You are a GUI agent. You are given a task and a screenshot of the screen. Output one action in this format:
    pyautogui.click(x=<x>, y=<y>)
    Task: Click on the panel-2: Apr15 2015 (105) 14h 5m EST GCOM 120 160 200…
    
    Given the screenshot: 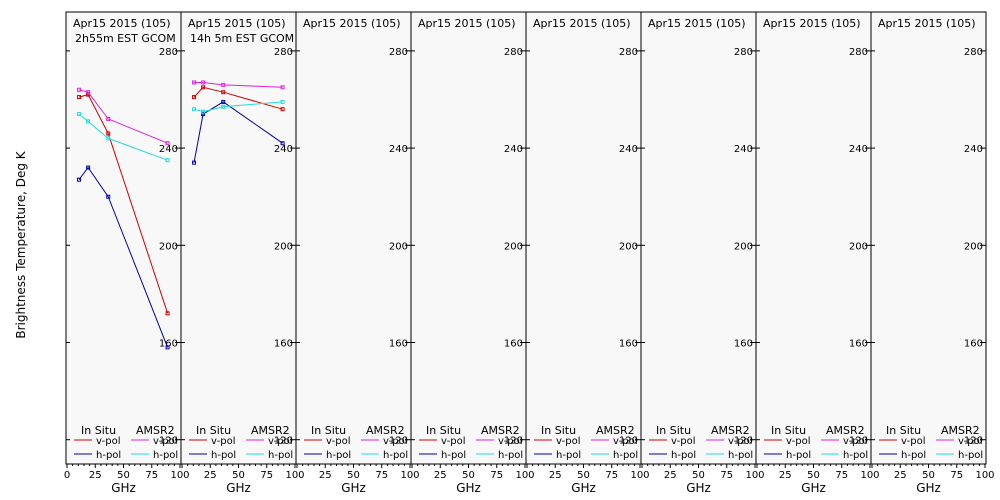 What is the action you would take?
    pyautogui.click(x=242, y=253)
    